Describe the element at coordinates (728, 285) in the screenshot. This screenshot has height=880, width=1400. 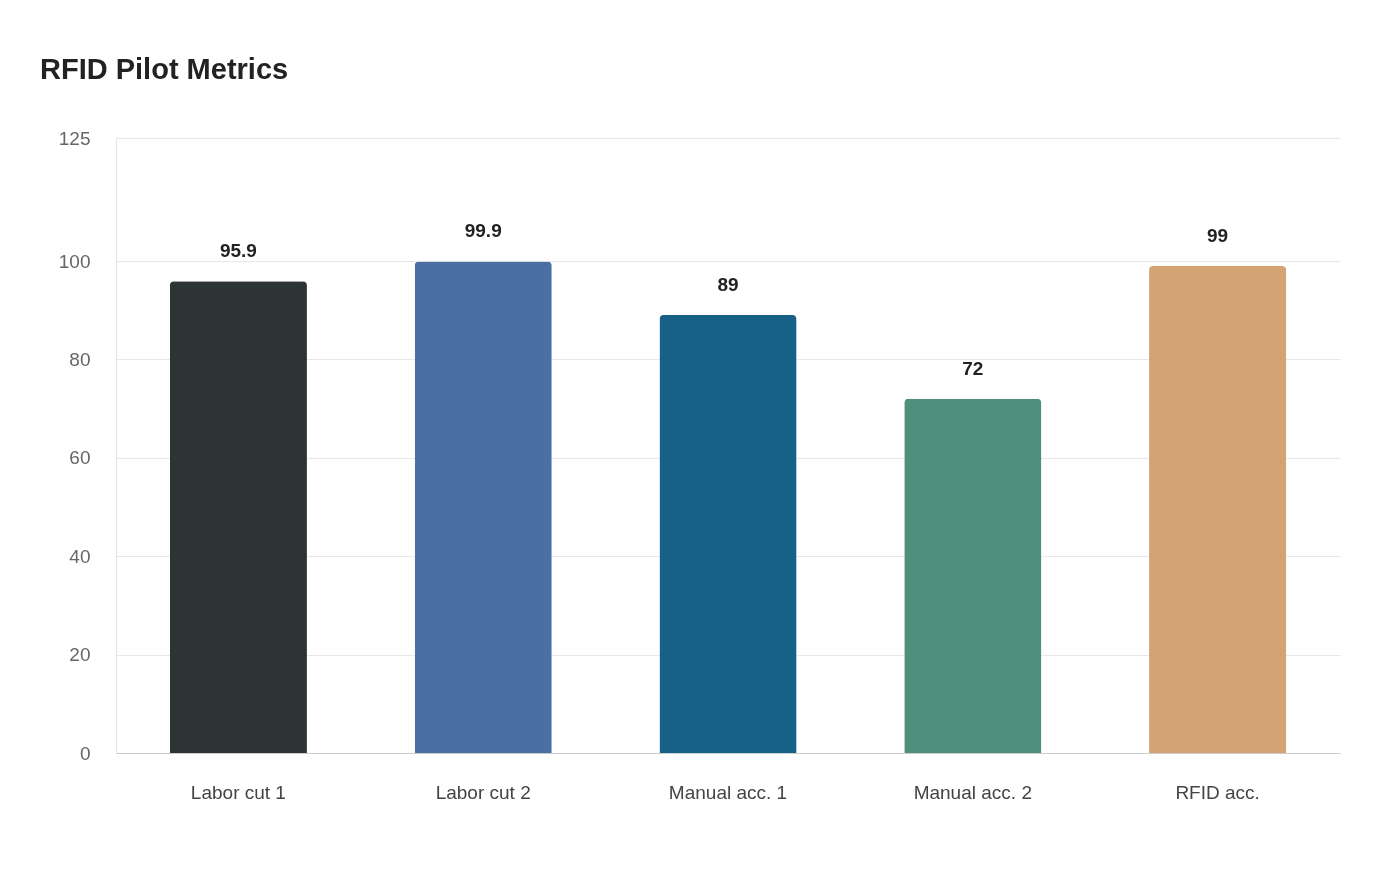
I see `data-label: 89` at that location.